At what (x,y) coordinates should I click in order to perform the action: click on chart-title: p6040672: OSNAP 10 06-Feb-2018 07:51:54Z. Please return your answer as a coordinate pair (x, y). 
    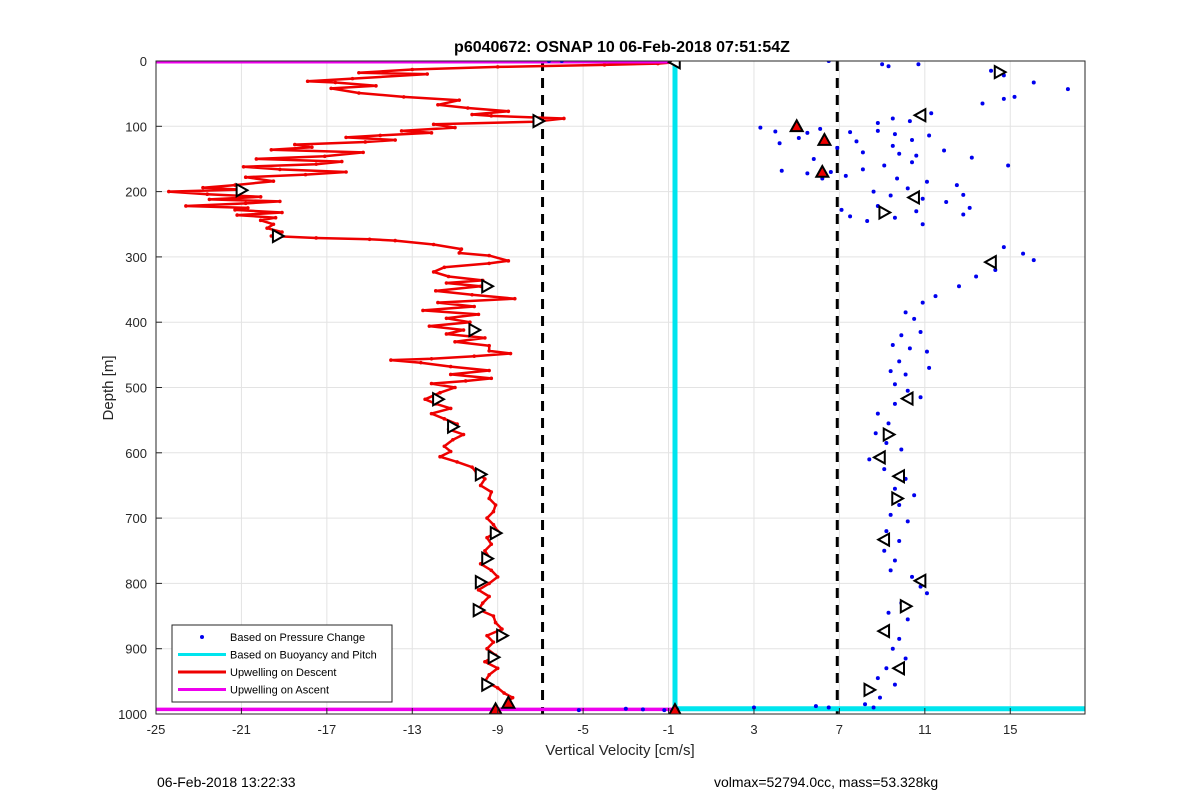
    Looking at the image, I should click on (622, 47).